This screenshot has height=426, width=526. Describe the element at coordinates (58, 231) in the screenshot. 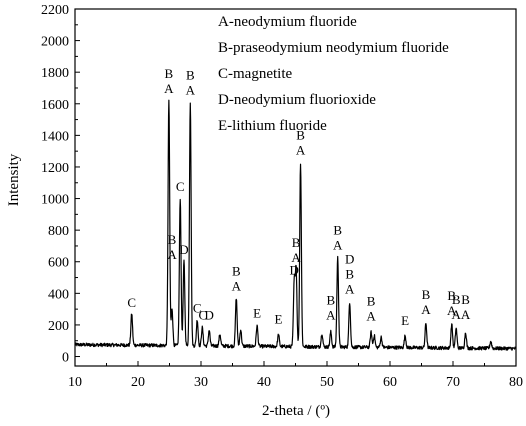

I see `y-tick-label: 800` at that location.